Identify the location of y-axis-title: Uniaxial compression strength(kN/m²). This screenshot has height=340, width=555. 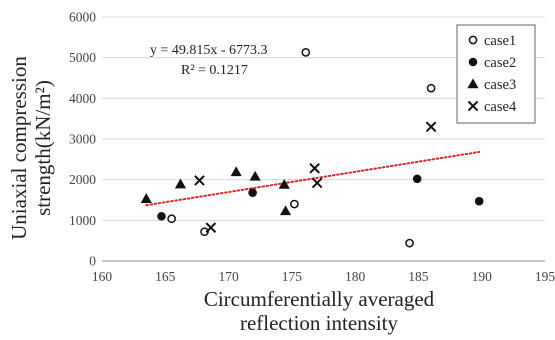
(31, 148).